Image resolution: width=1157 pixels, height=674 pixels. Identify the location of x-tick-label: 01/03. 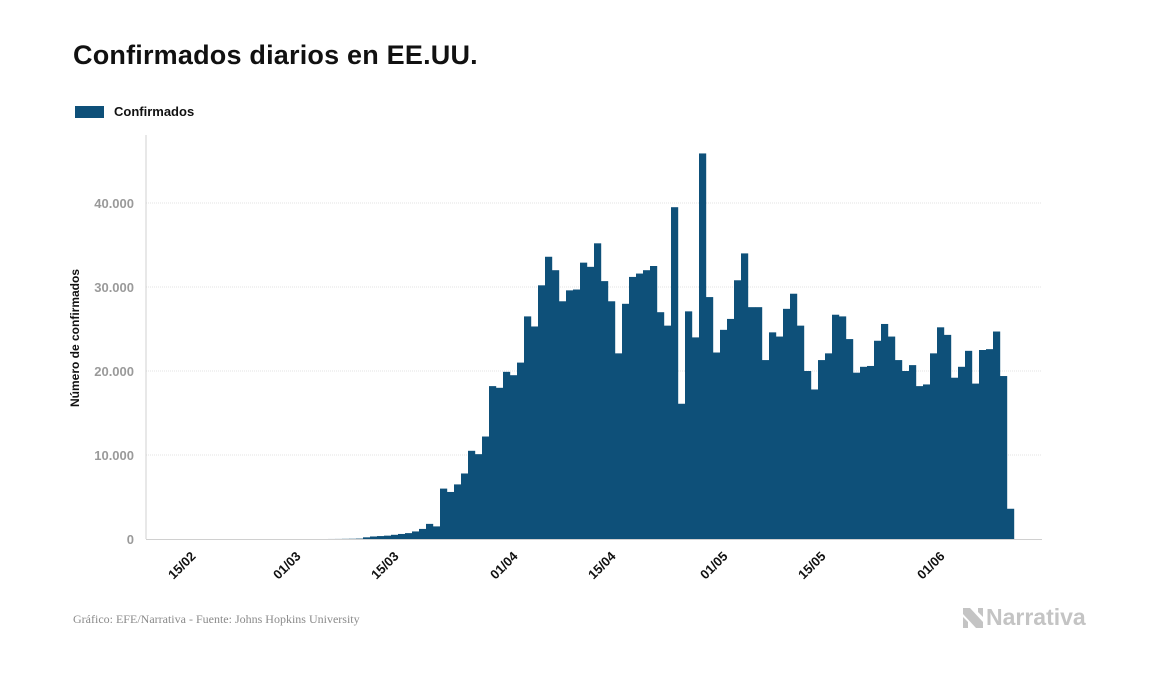
(287, 566).